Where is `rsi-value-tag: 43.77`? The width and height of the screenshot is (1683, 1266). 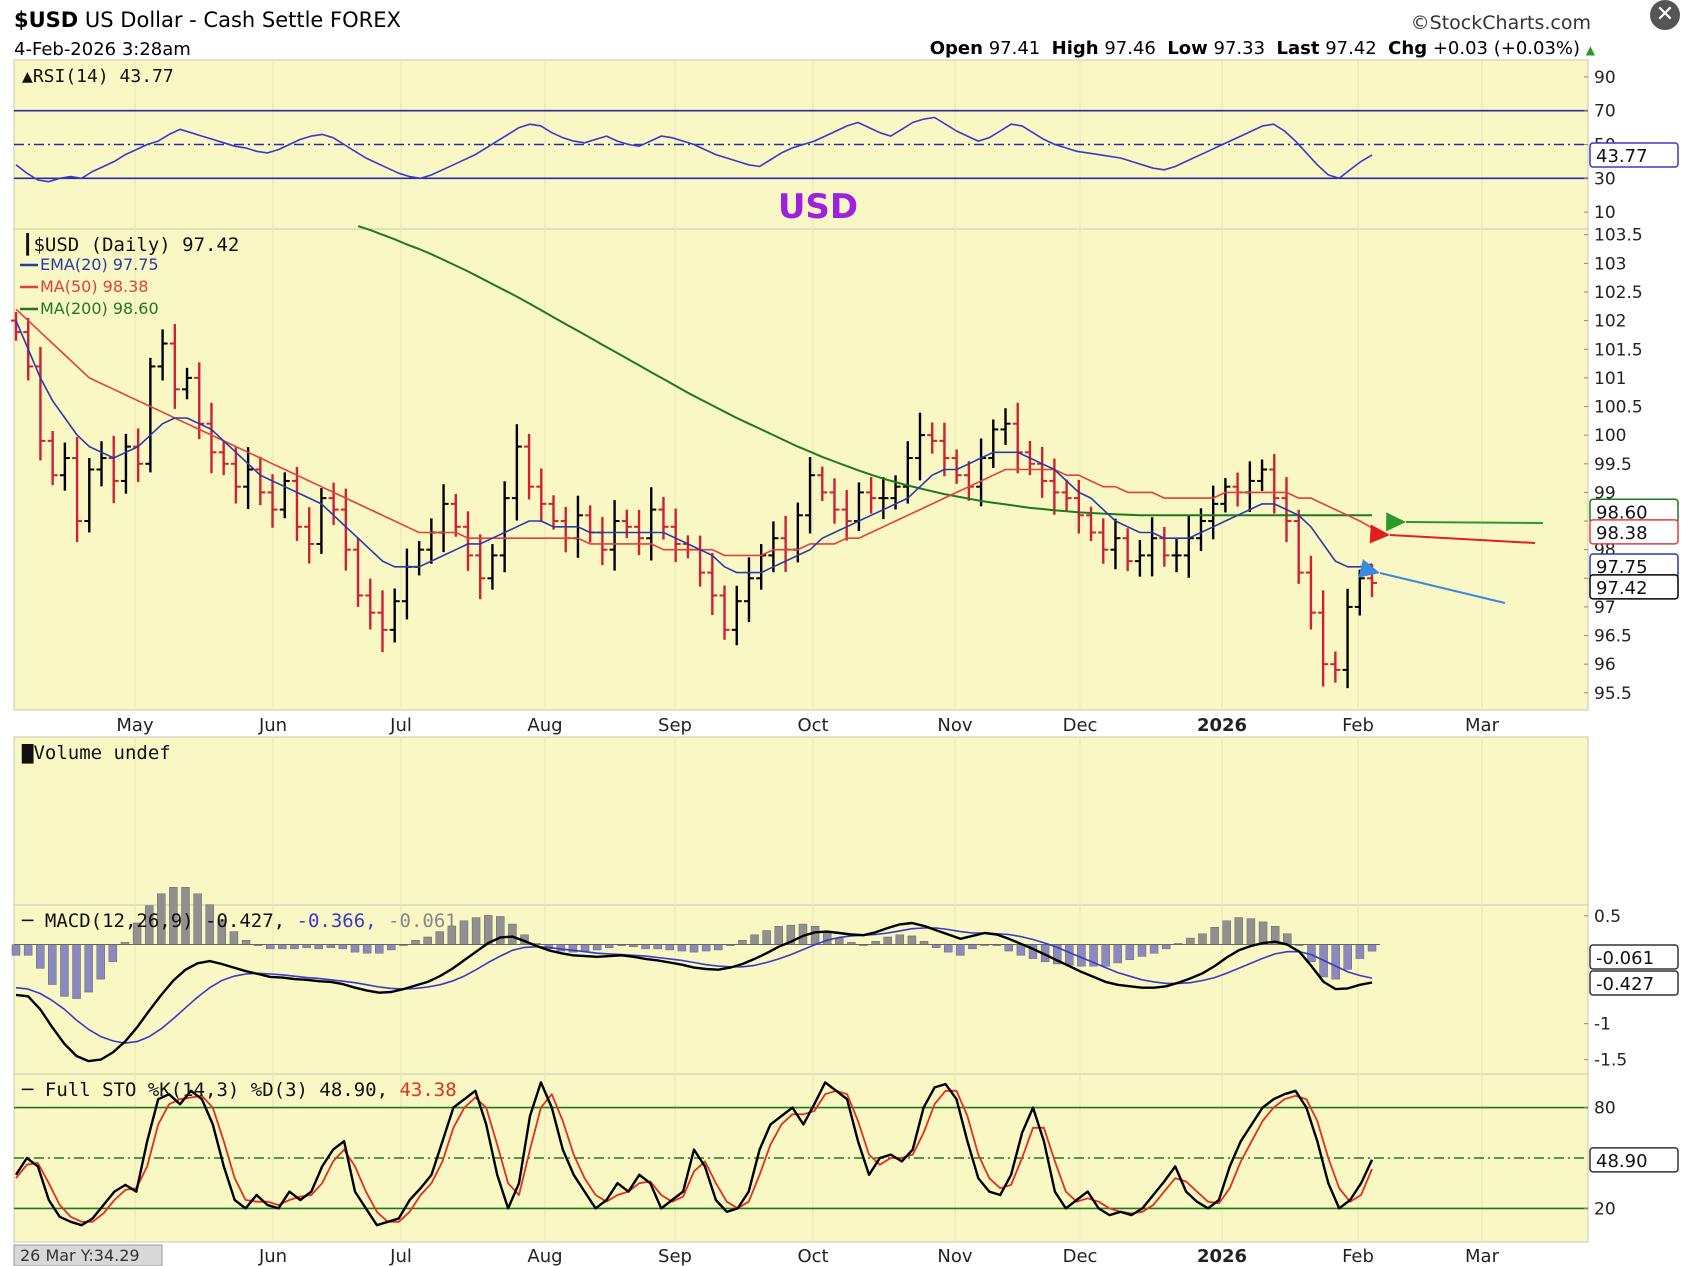 rsi-value-tag: 43.77 is located at coordinates (1622, 156).